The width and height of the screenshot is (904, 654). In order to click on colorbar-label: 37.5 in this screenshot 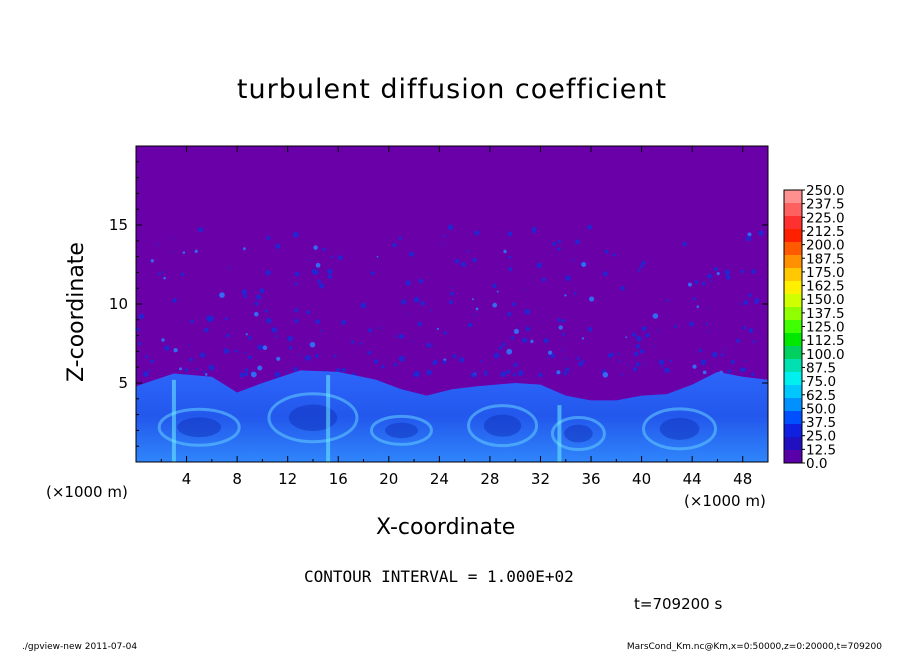, I will do `click(821, 423)`.